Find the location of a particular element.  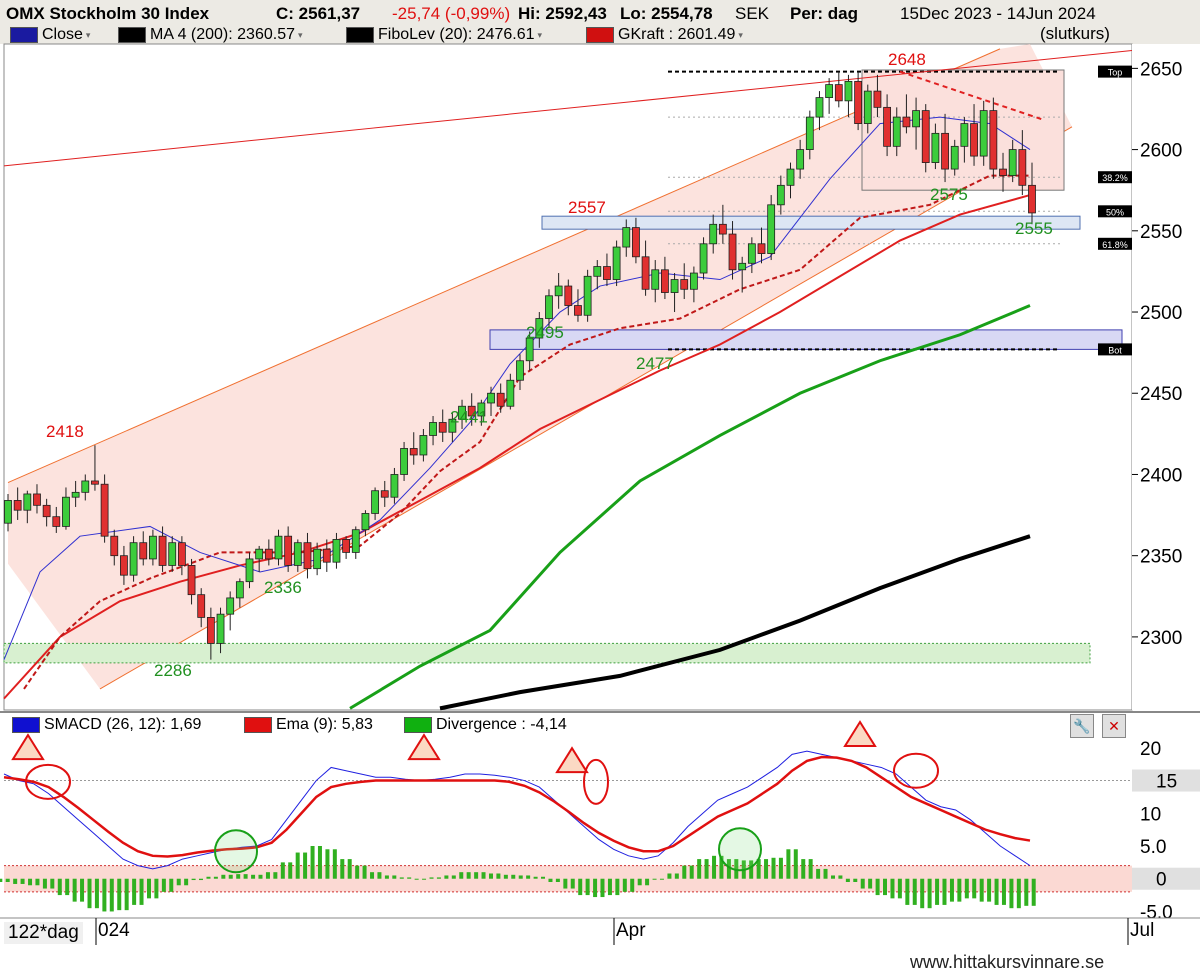

fibo-tag-label: 38.2% is located at coordinates (1115, 178).